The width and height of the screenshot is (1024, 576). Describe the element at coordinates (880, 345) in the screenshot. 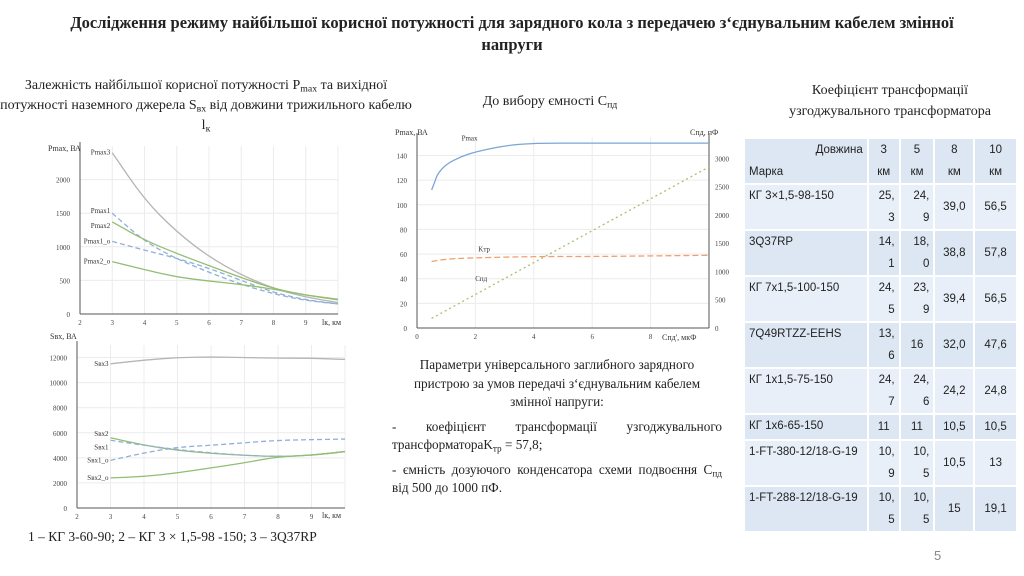

I see `table-row: 7Q49RTZZ-EEHS 13, 6 16 32,0 47,6` at that location.